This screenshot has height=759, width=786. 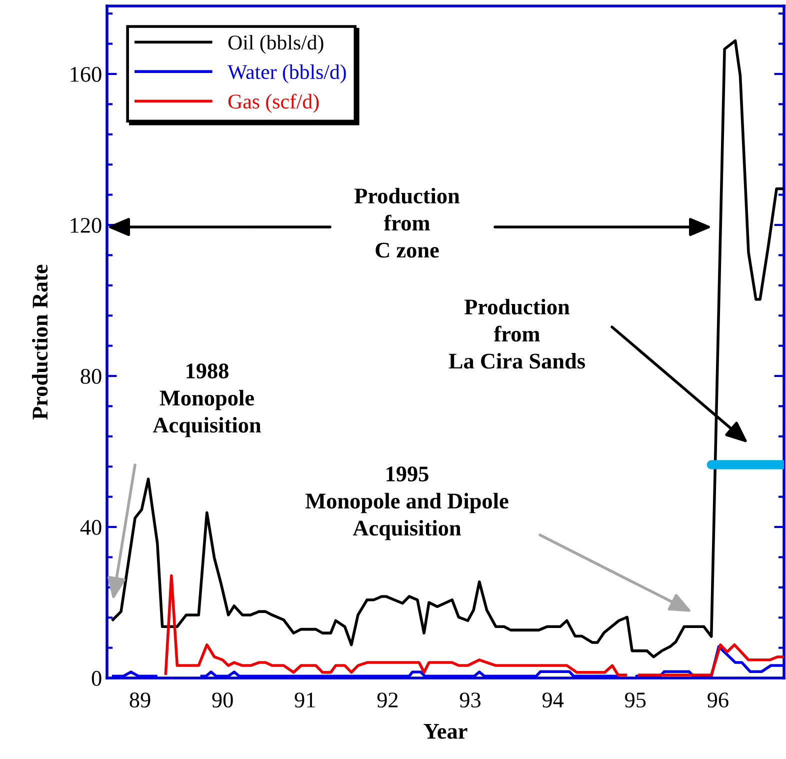 What do you see at coordinates (206, 400) in the screenshot?
I see `annotation: 1988 Monopole Acquisition` at bounding box center [206, 400].